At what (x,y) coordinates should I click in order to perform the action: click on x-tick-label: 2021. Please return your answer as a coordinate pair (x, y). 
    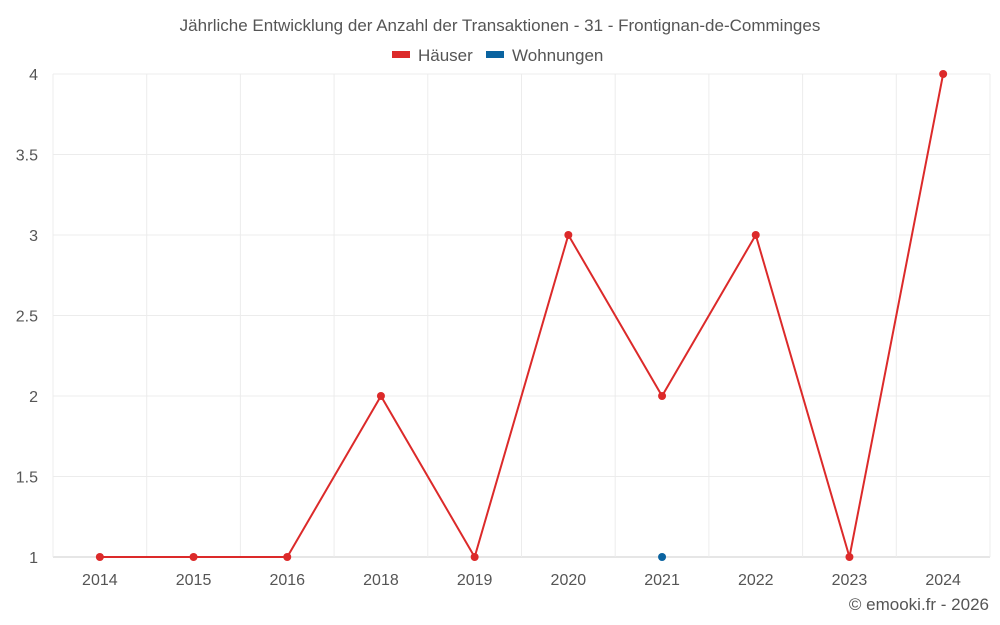
    Looking at the image, I should click on (662, 580).